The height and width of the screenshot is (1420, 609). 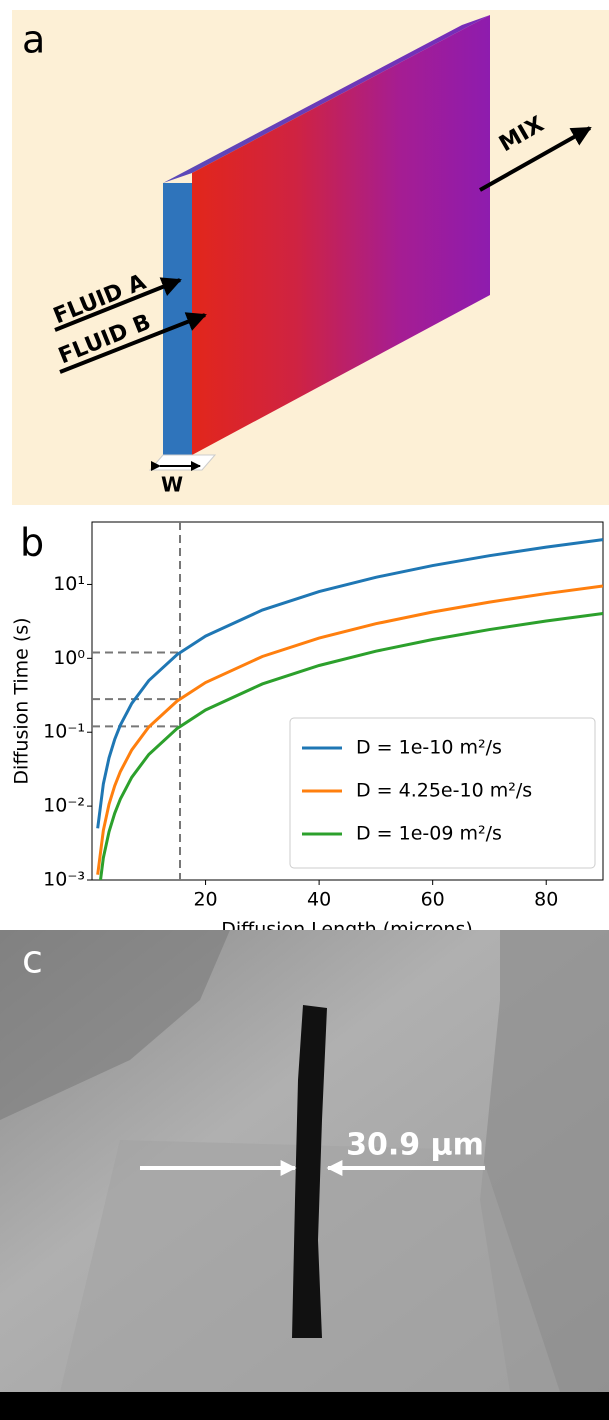 What do you see at coordinates (326, 99) in the screenshot?
I see `slab-top` at bounding box center [326, 99].